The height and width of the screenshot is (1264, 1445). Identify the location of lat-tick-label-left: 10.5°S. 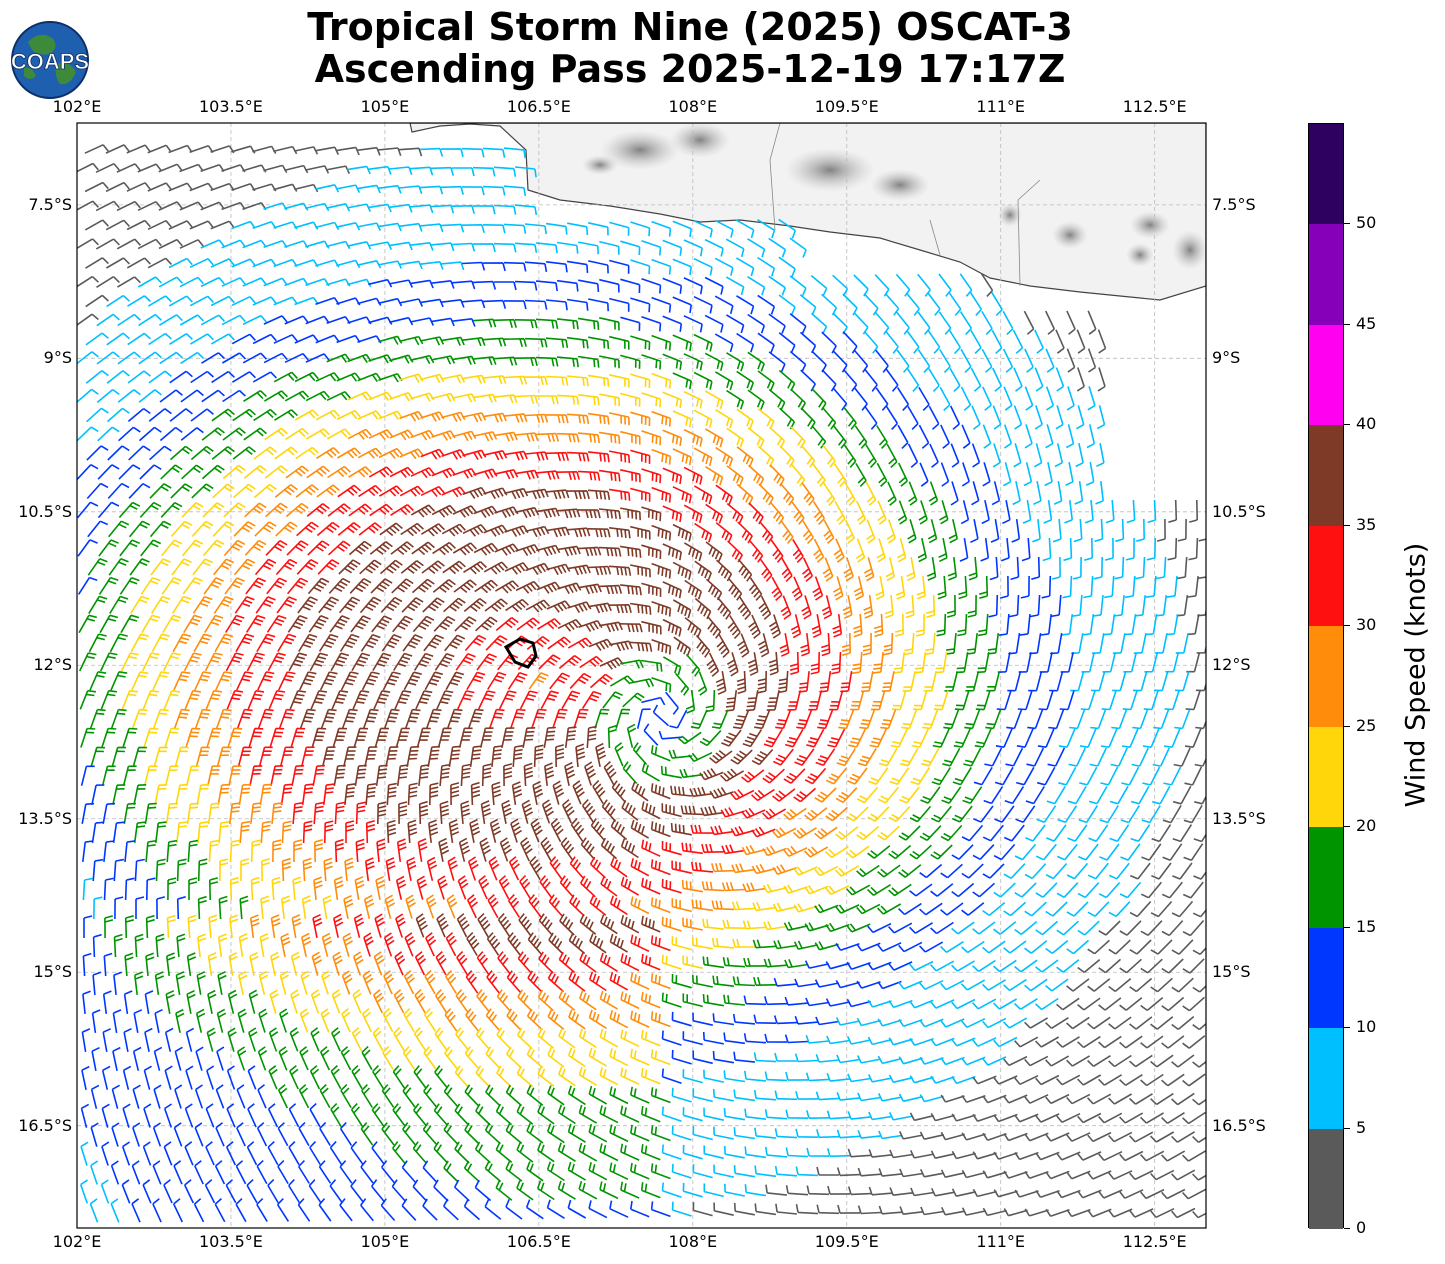
(45, 511).